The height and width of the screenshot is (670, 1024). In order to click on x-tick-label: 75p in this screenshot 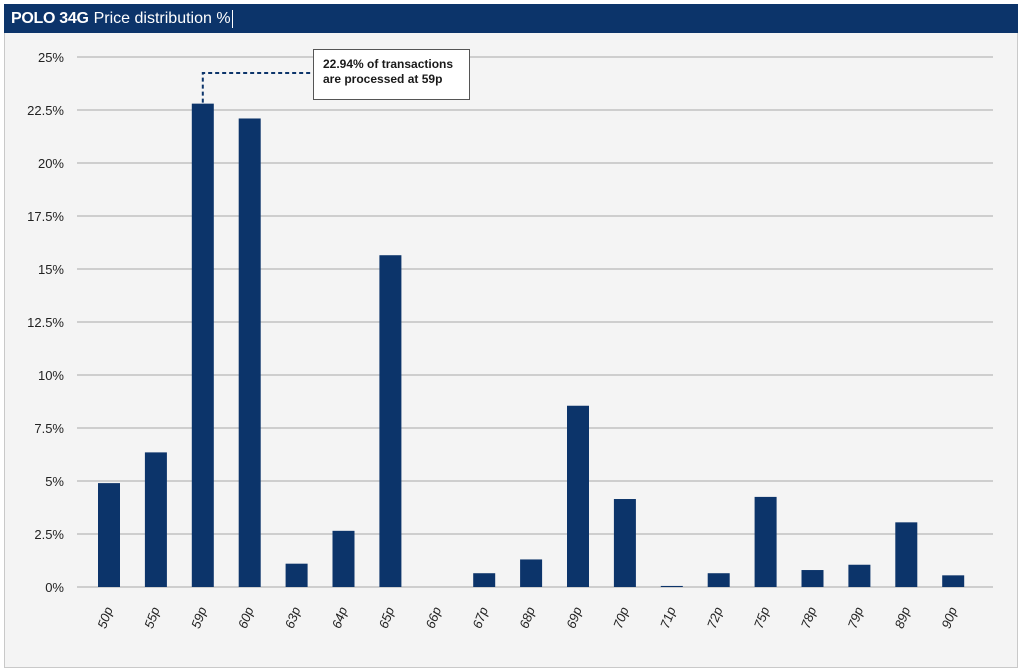, I will do `click(762, 618)`.